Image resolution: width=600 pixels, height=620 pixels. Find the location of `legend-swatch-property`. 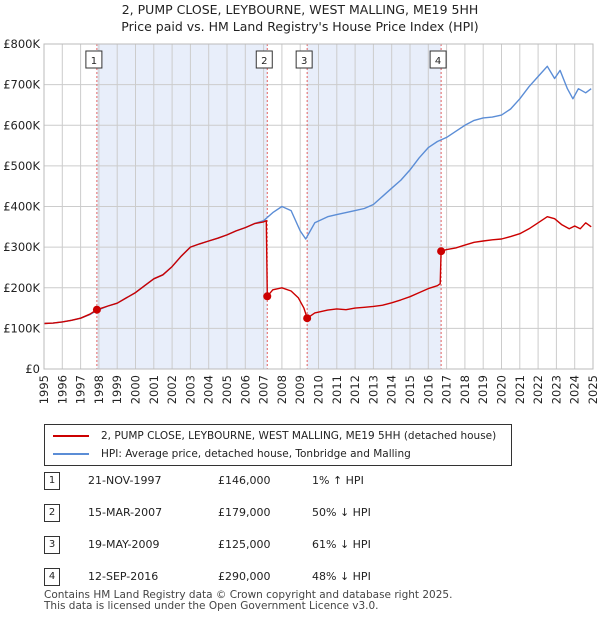

legend-swatch-property is located at coordinates (71, 436).